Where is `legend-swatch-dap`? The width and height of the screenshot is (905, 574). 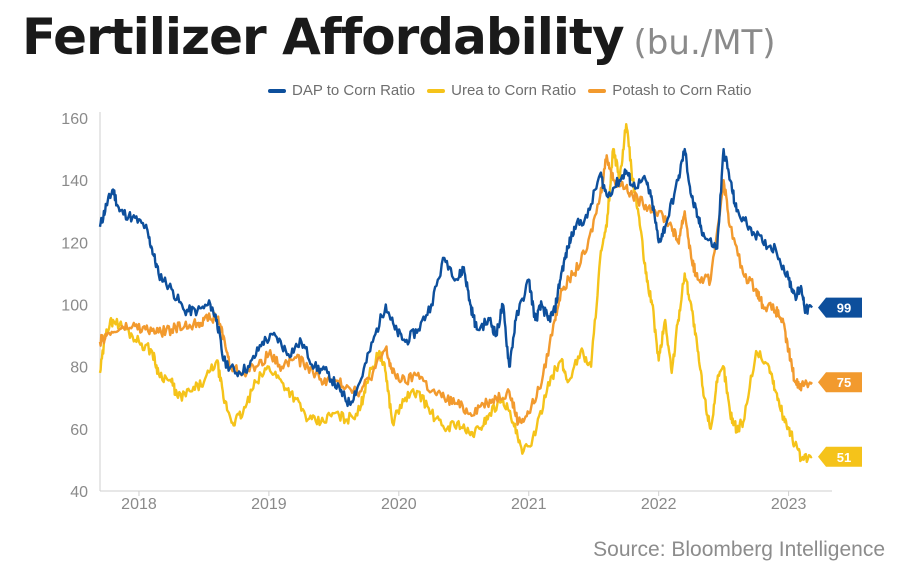
legend-swatch-dap is located at coordinates (277, 90).